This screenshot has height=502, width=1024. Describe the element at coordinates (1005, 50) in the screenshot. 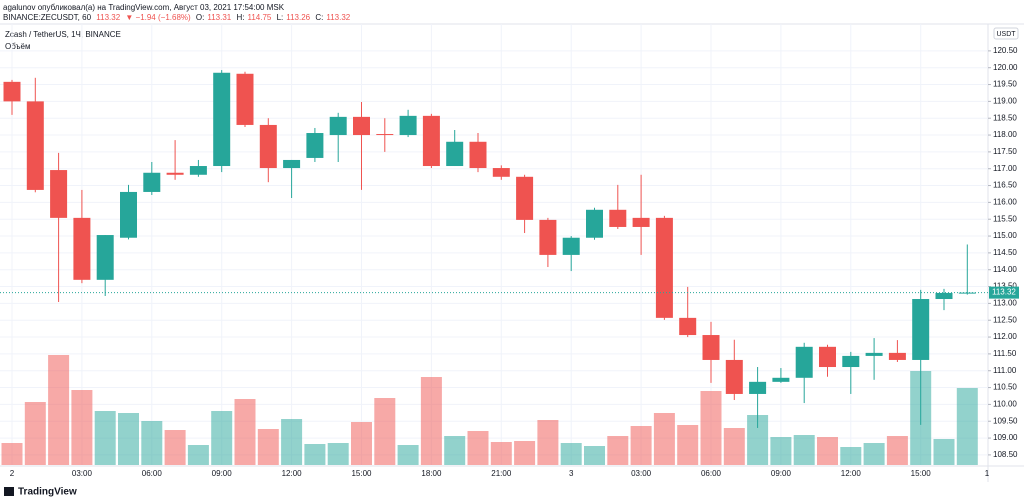

I see `y-tick-label: 120.50` at that location.